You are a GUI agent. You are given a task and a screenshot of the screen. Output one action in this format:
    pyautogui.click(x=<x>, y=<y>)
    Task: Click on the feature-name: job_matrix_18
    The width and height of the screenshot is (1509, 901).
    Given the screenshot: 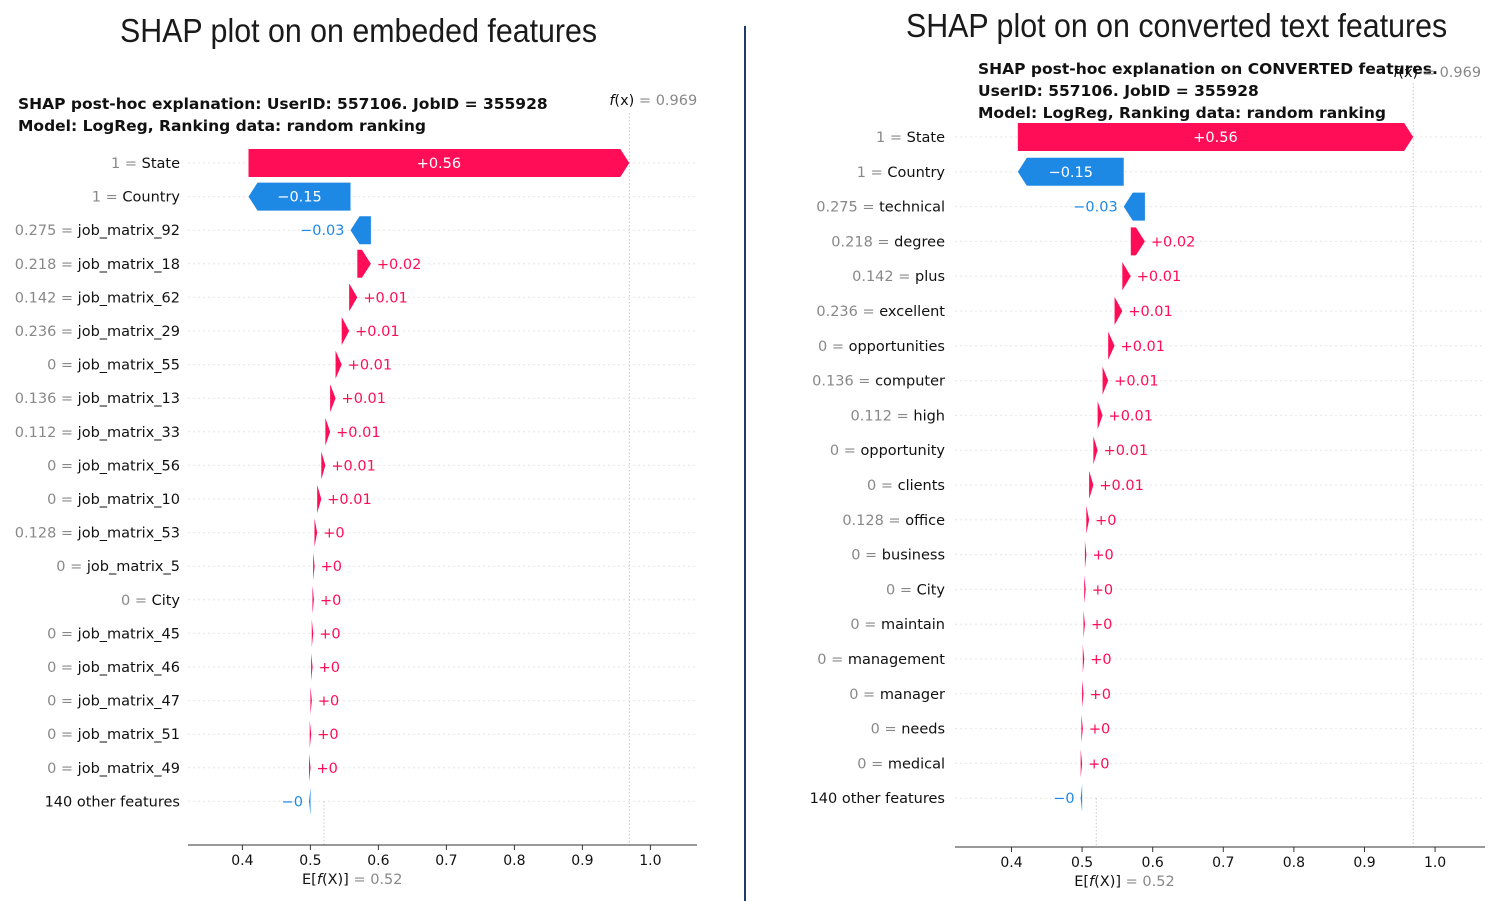 What is the action you would take?
    pyautogui.click(x=128, y=265)
    